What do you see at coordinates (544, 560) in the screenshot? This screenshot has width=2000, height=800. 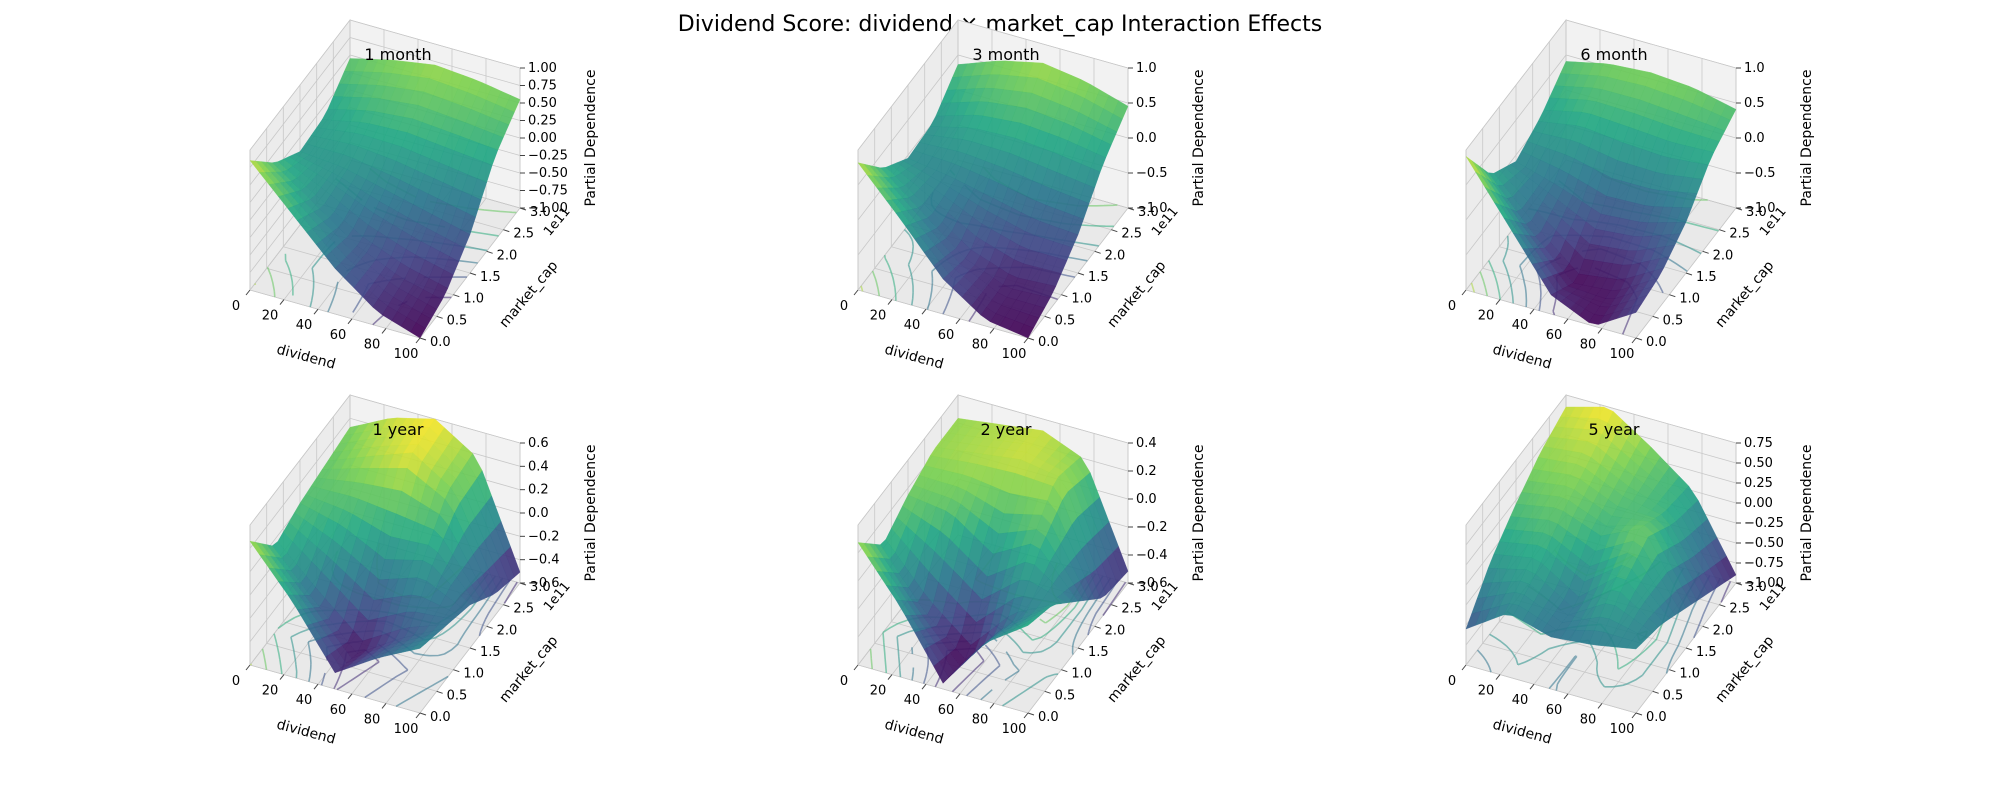 I see `z-tick-label: −0.4` at bounding box center [544, 560].